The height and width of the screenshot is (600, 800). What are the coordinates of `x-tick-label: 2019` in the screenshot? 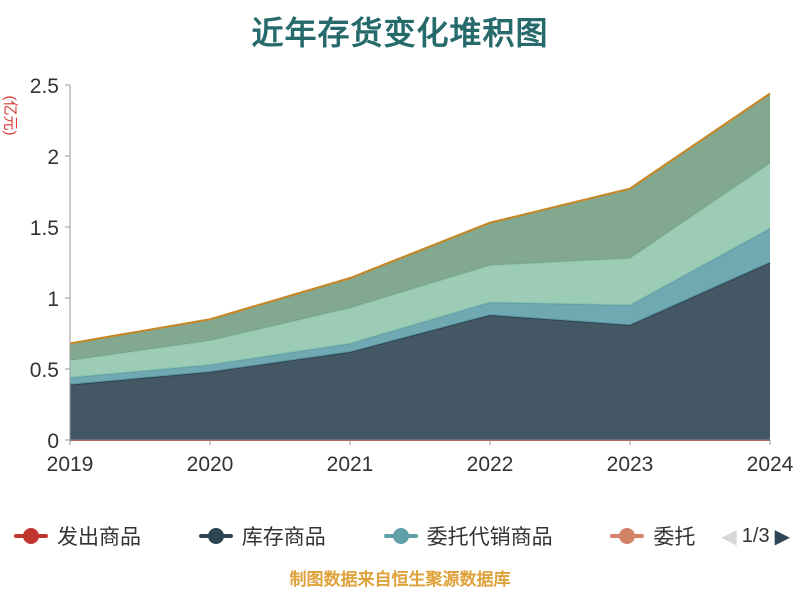 It's located at (70, 464).